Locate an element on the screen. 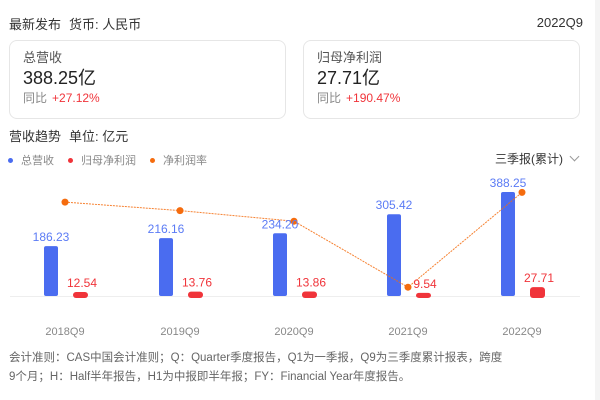  report-period: 2022Q9 is located at coordinates (559, 22).